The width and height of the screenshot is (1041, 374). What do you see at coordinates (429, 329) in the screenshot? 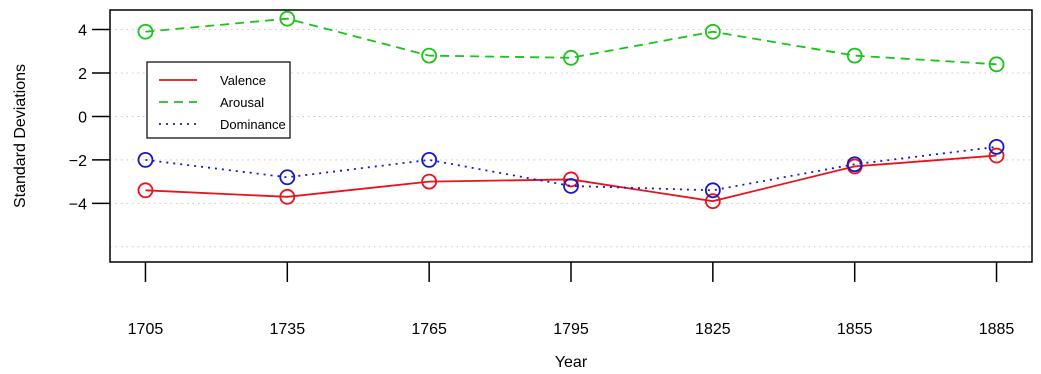
I see `x-tick-label: 1765` at bounding box center [429, 329].